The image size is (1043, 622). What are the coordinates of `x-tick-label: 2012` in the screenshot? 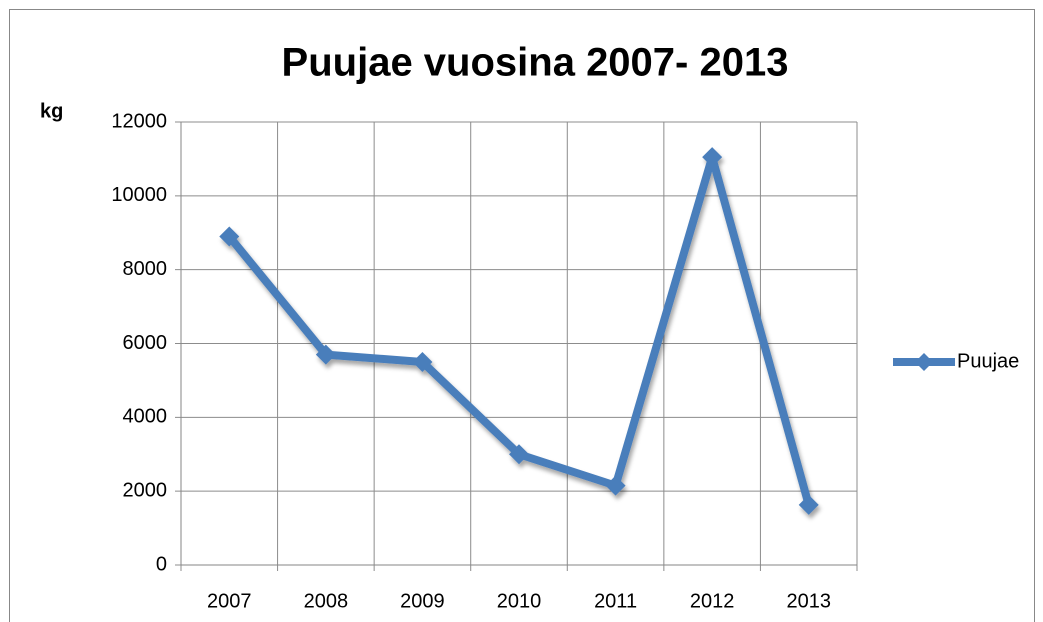 It's located at (712, 601).